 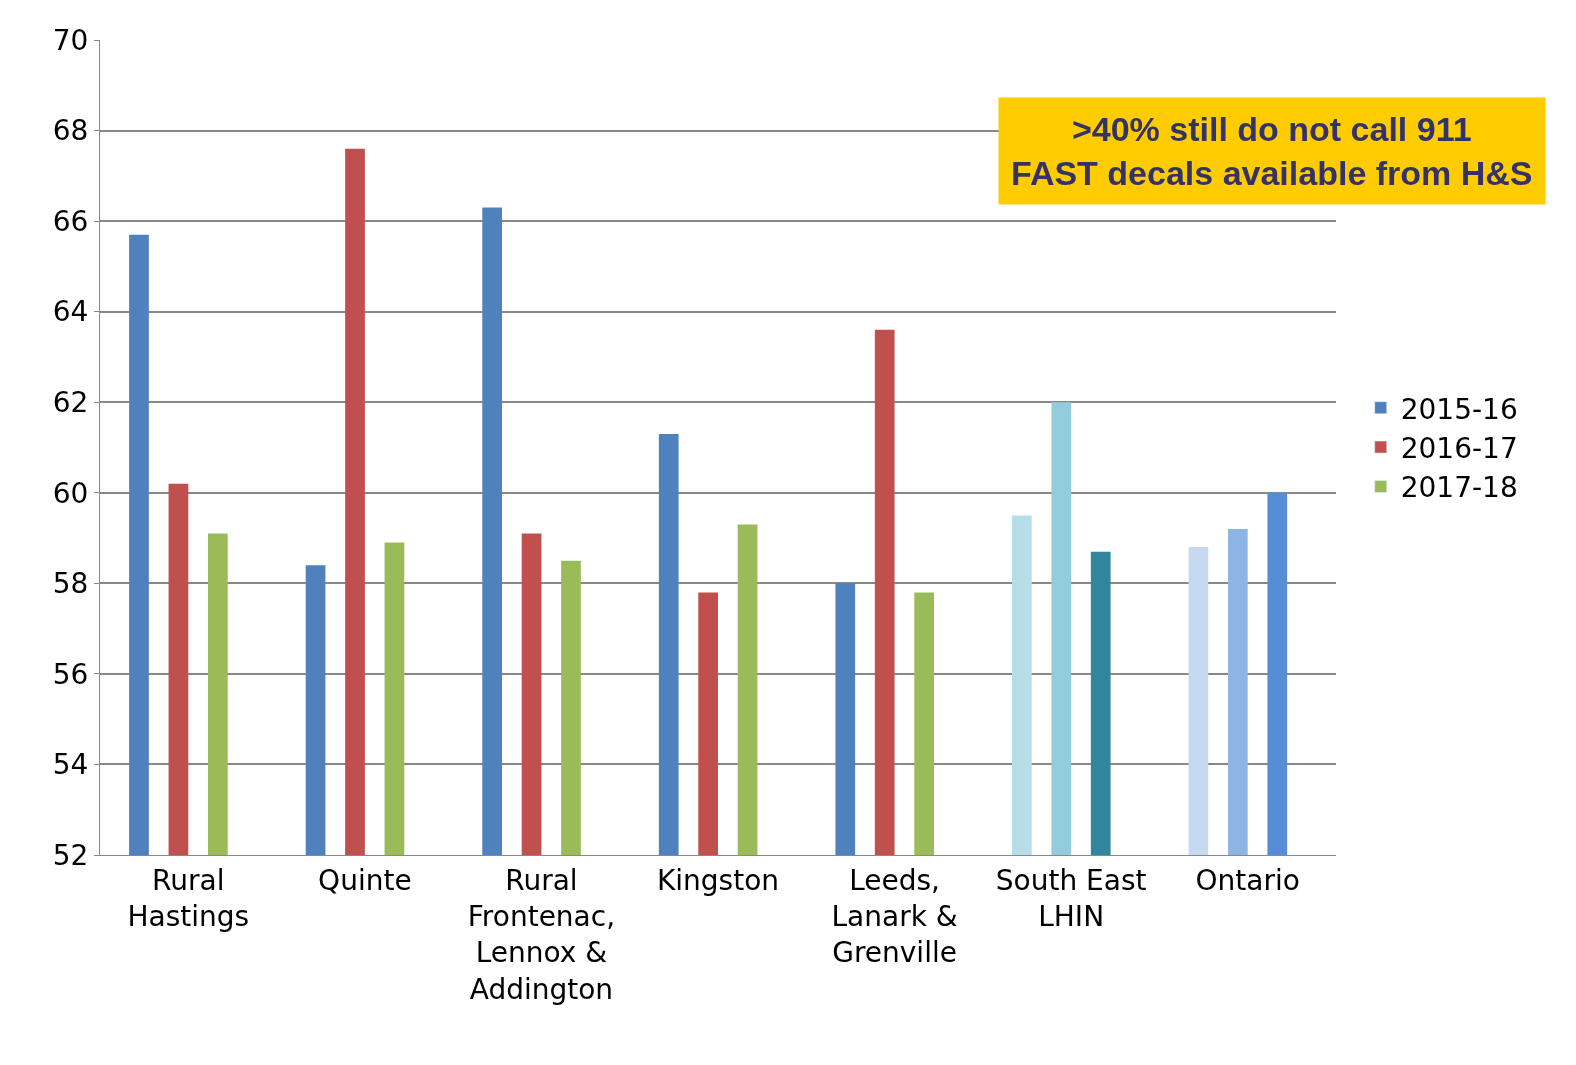 I want to click on x-tick-label: Quinte, so click(x=365, y=880).